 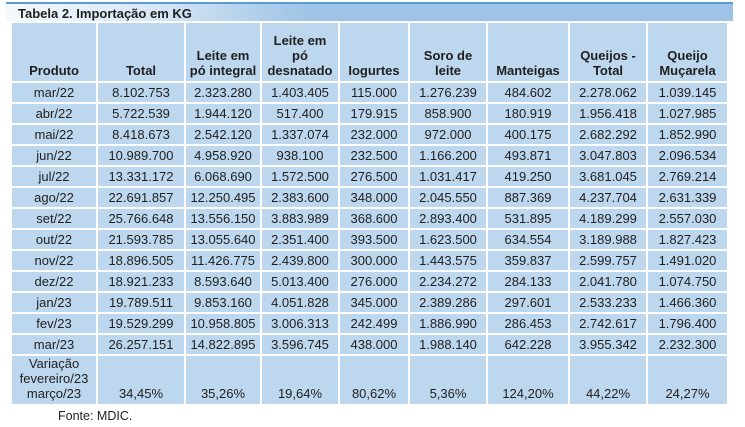 I want to click on row-label: mar/22, so click(x=54, y=92).